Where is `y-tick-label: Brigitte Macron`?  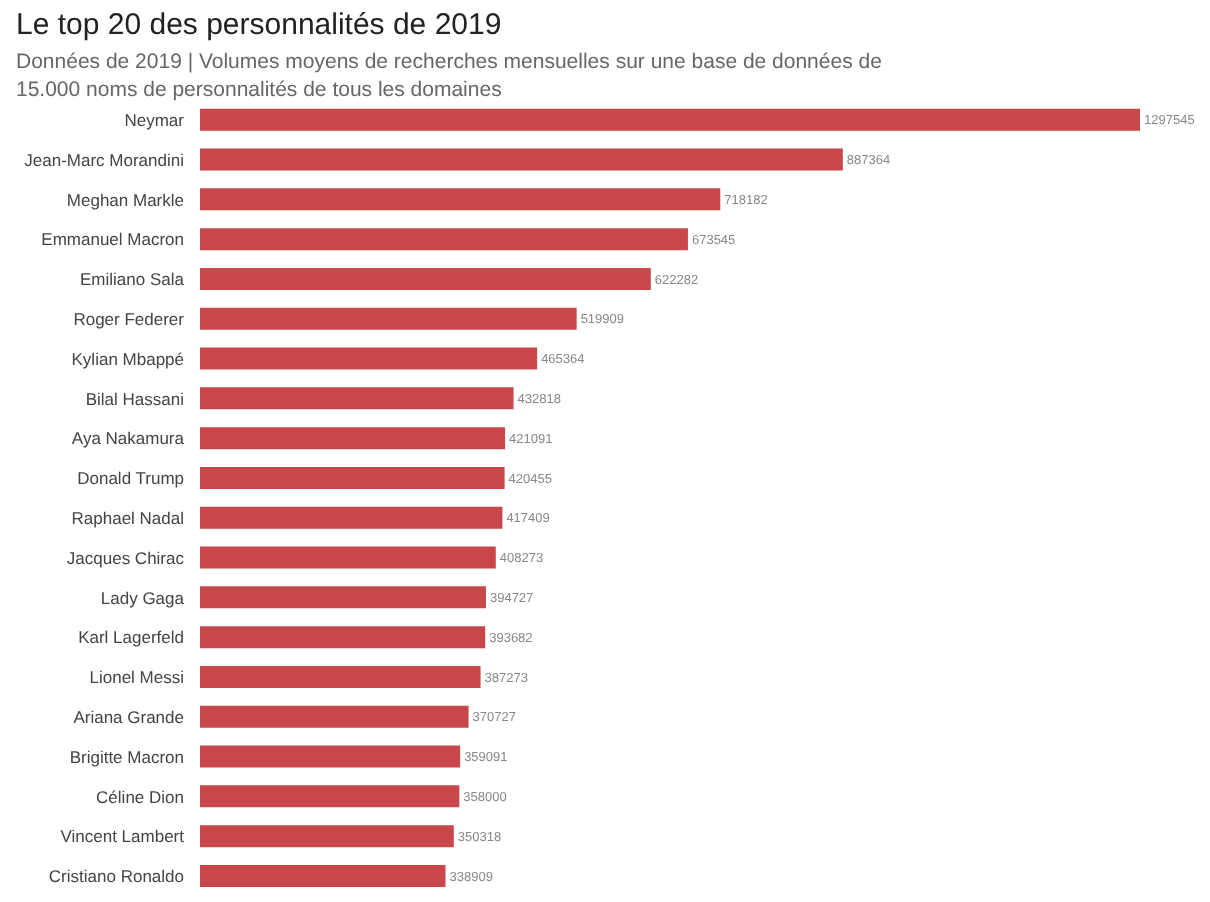
y-tick-label: Brigitte Macron is located at coordinates (127, 756).